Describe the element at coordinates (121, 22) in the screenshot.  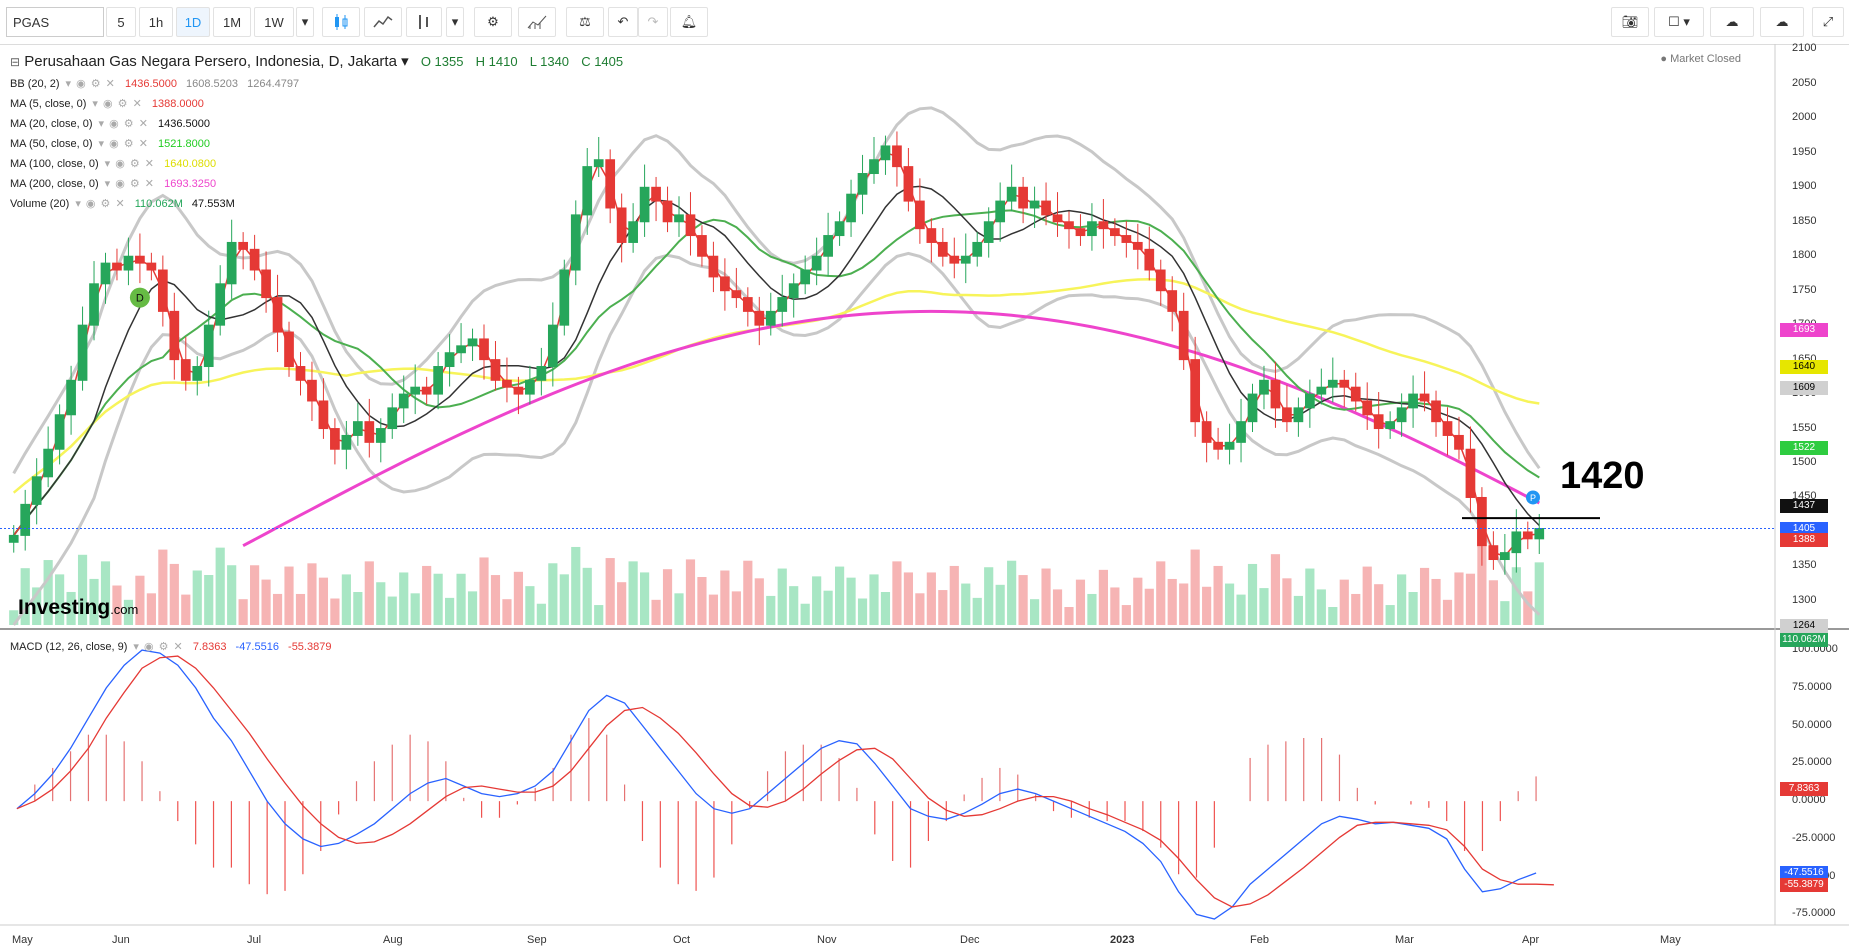
I see `interval-5: 5` at that location.